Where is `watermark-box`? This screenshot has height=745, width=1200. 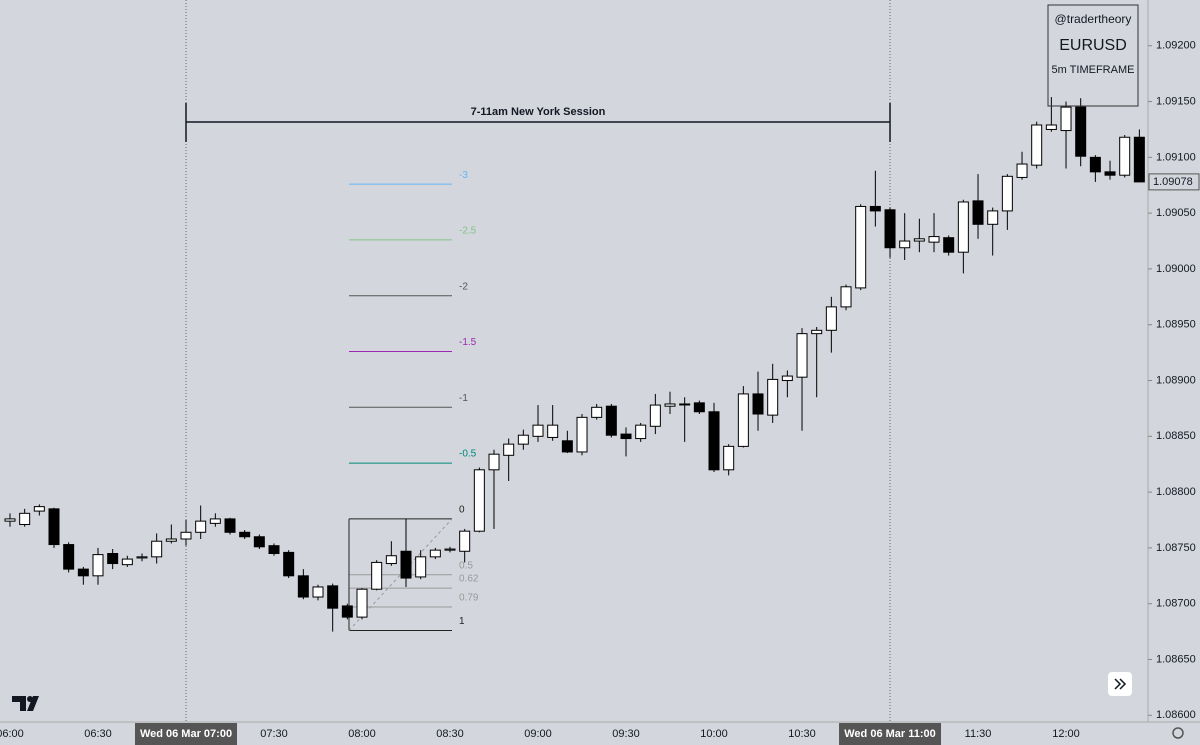 watermark-box is located at coordinates (1093, 55).